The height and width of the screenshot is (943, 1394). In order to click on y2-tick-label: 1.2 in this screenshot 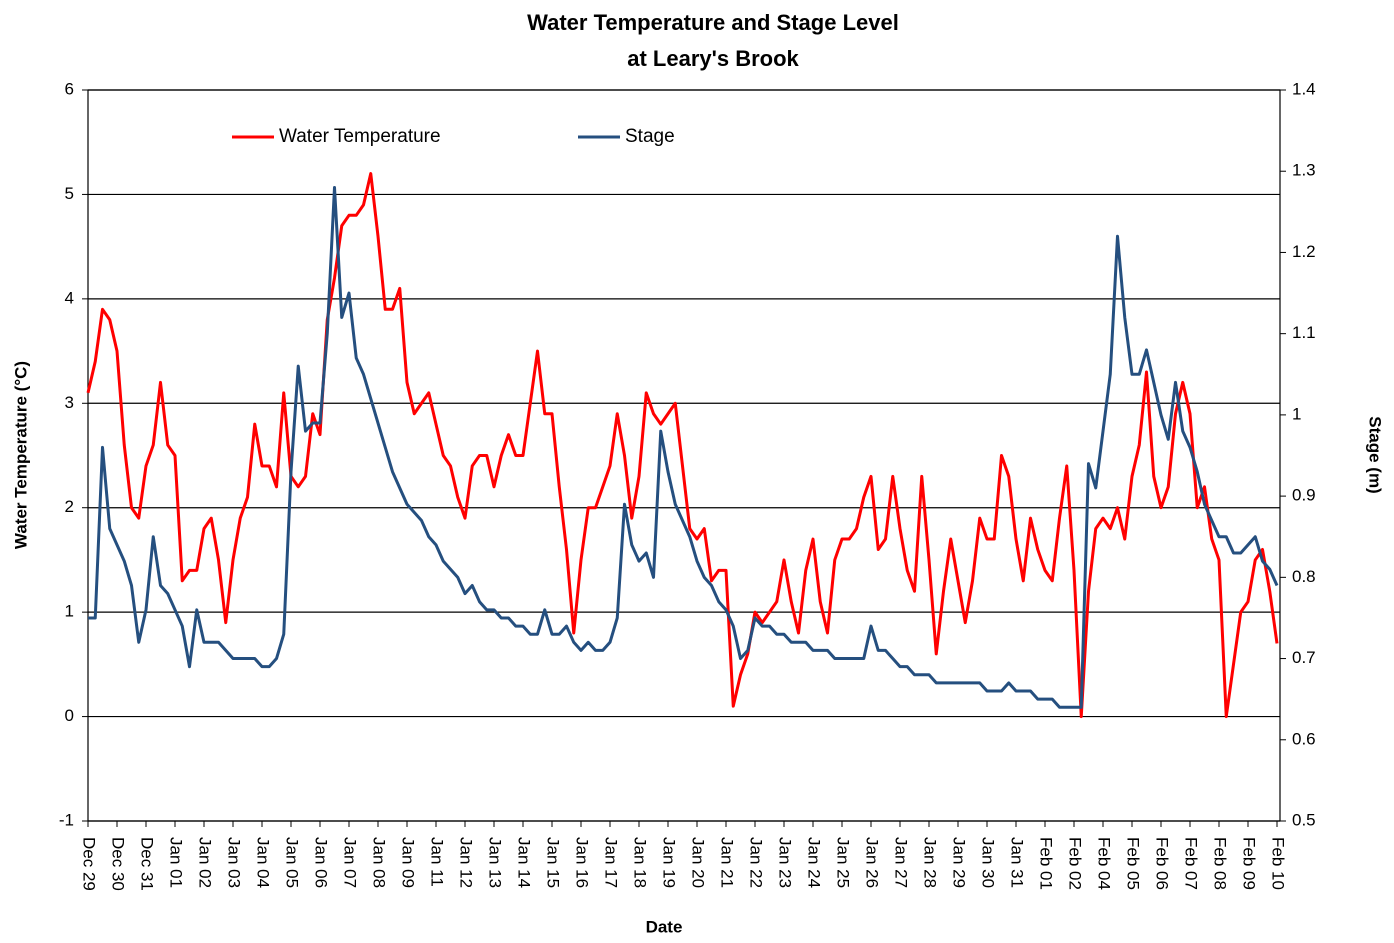, I will do `click(1304, 251)`.